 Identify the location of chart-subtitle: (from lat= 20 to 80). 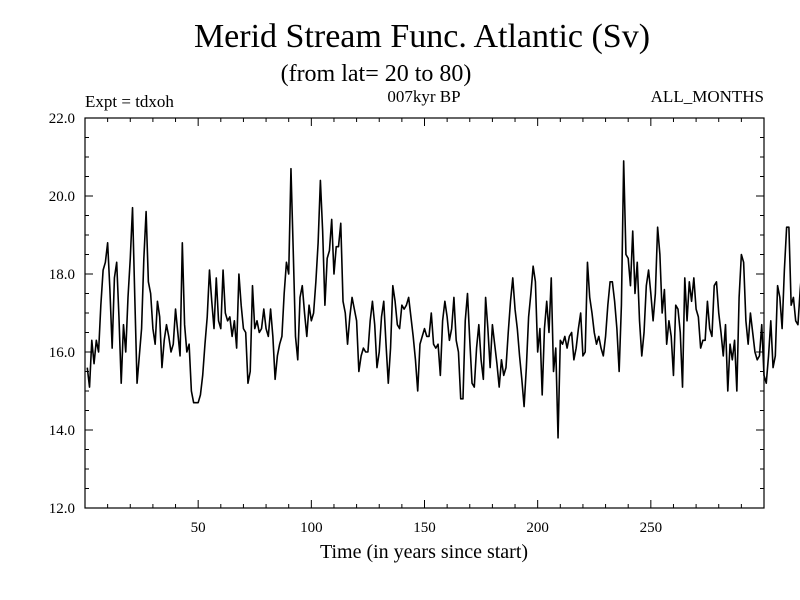
(376, 74).